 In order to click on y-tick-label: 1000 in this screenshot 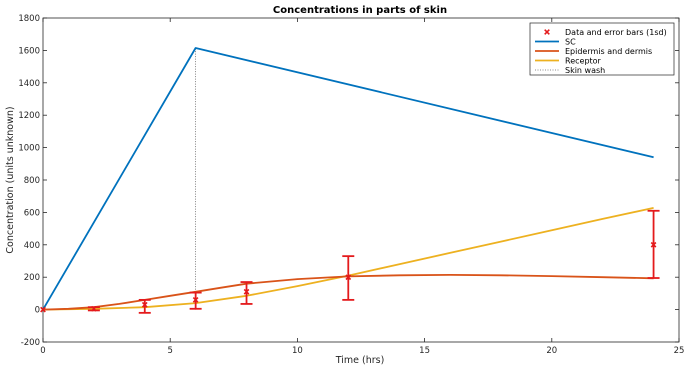, I will do `click(29, 149)`.